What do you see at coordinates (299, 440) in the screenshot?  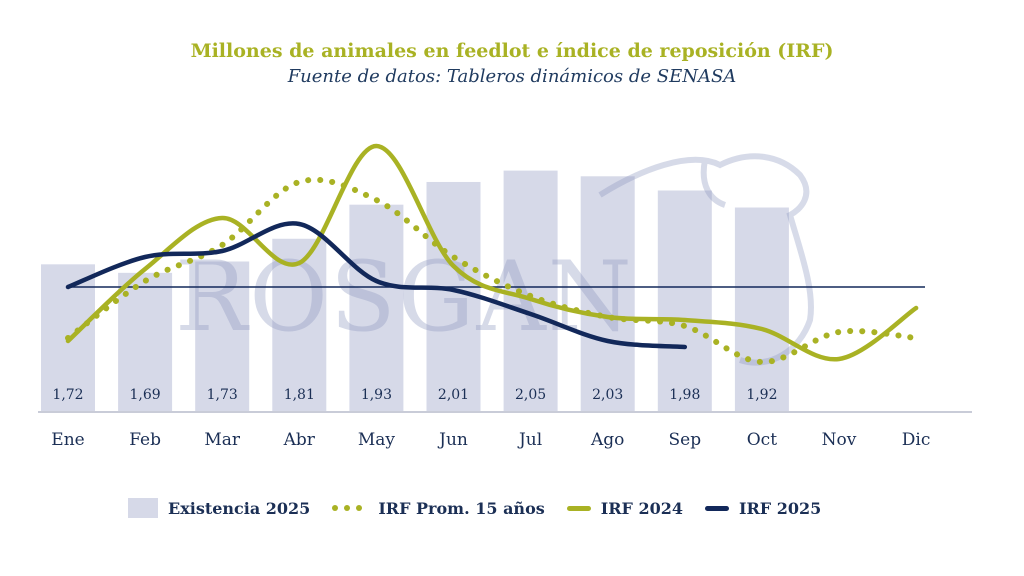 I see `x-tick-label-abr: Abr` at bounding box center [299, 440].